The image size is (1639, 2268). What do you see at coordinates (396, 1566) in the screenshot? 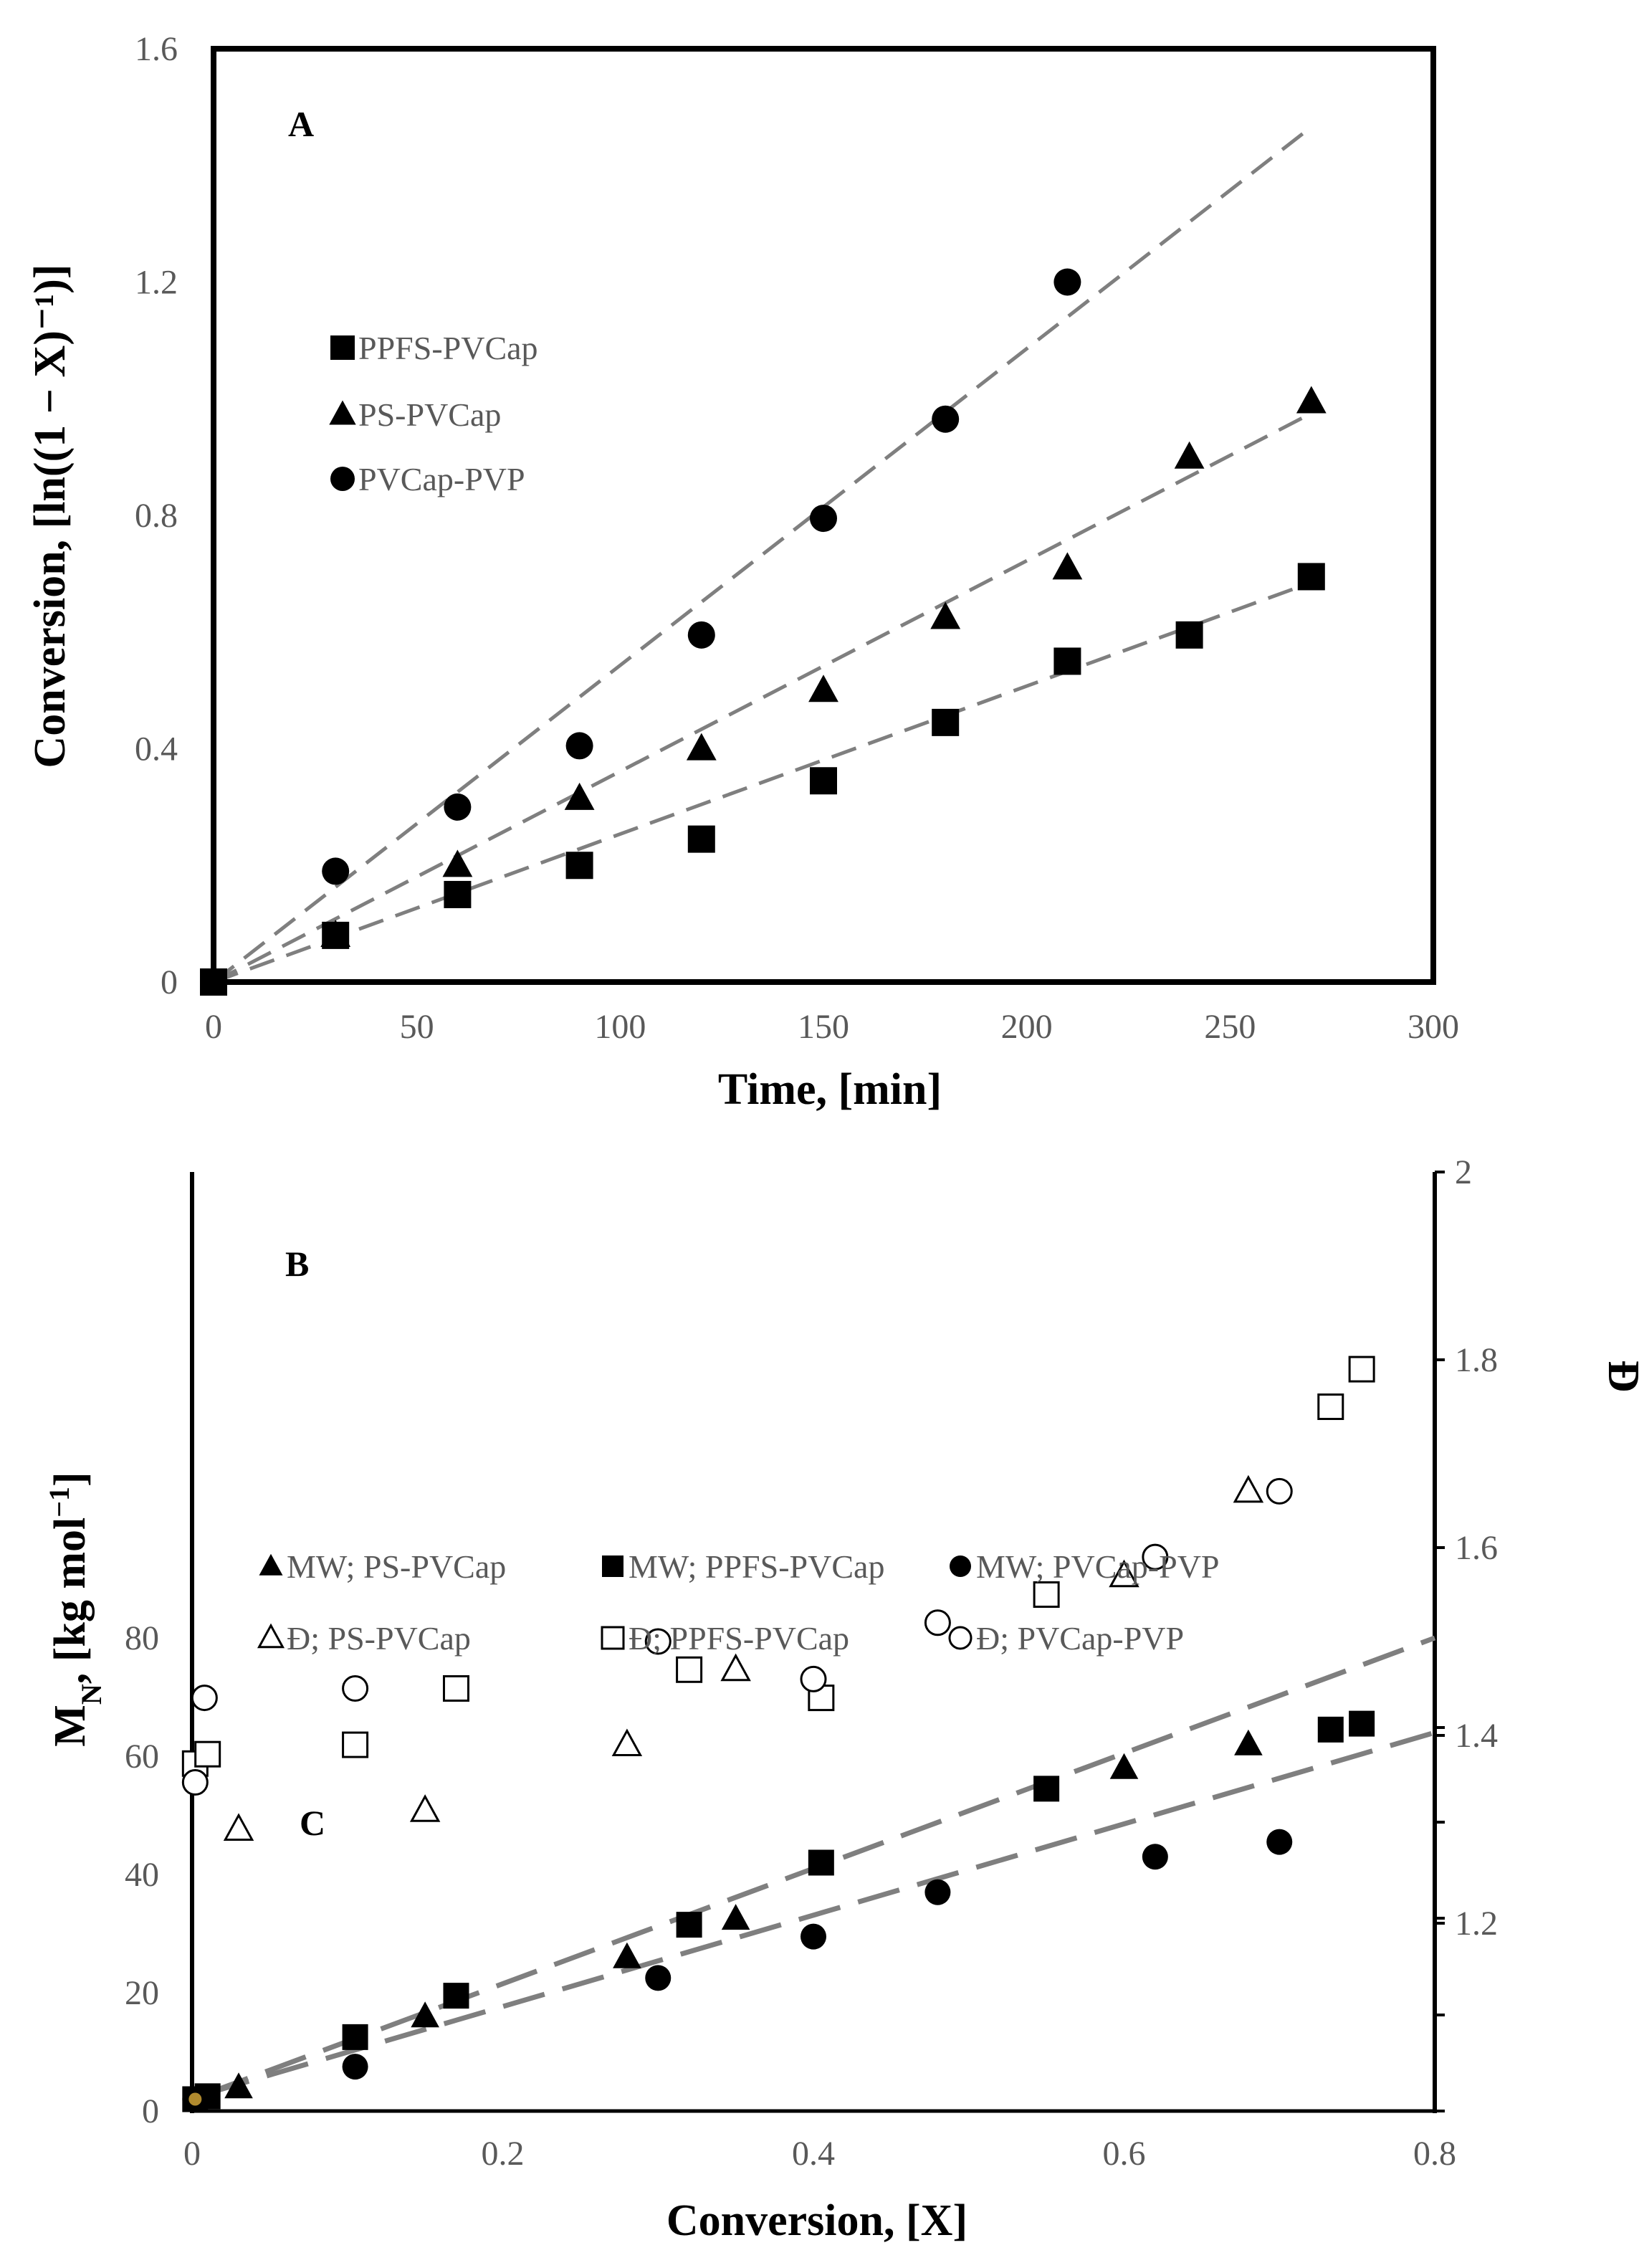
I see `bc-legend-label-0: MW; PS-PVCap` at bounding box center [396, 1566].